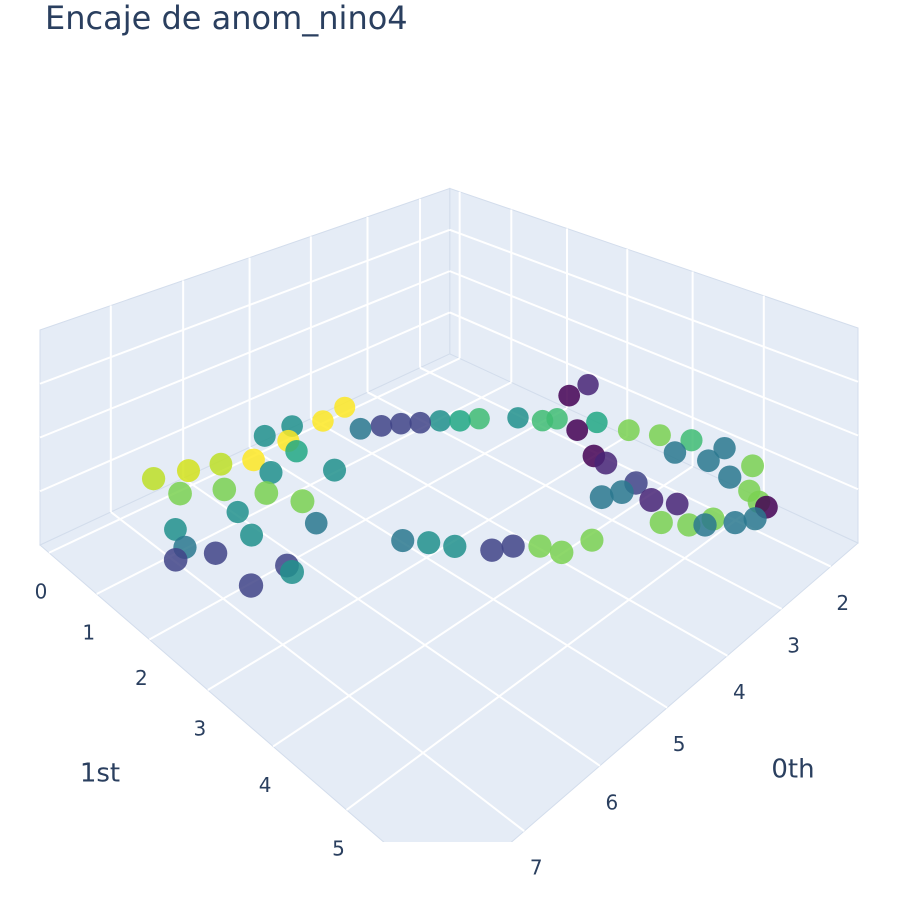 The height and width of the screenshot is (900, 900). Describe the element at coordinates (612, 802) in the screenshot. I see `x-tick-label: 6` at that location.